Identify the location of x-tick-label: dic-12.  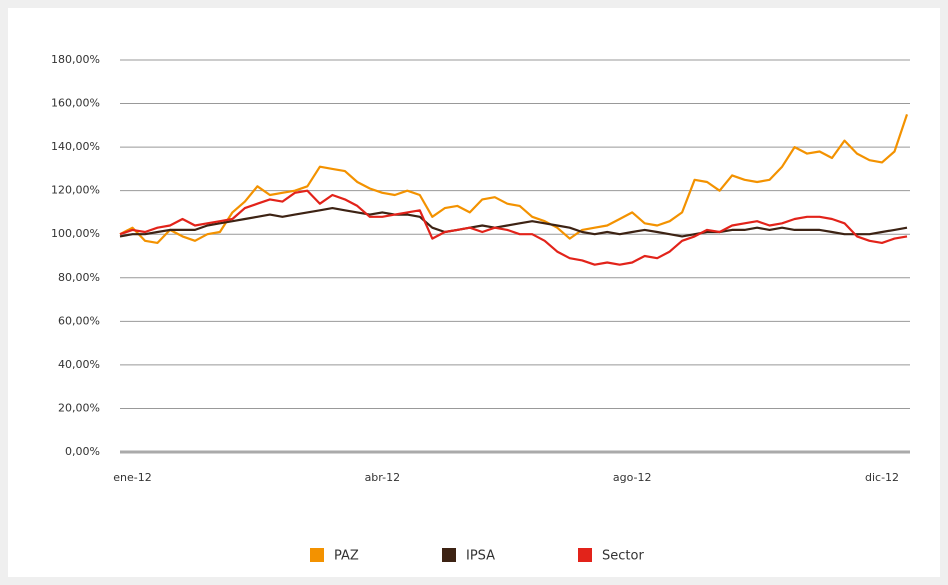
(882, 477).